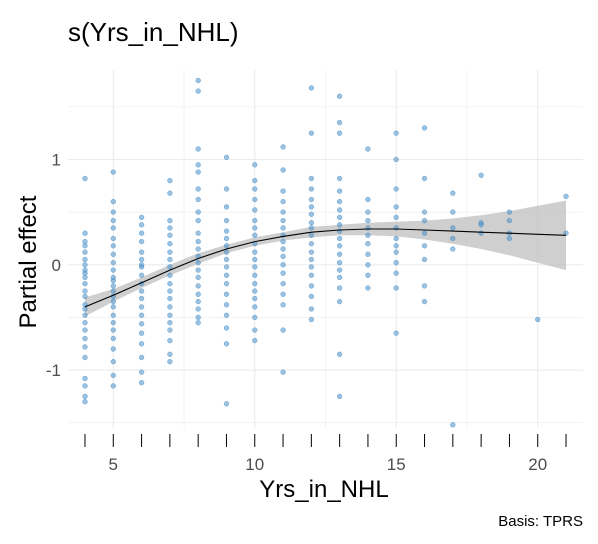 The image size is (598, 544). I want to click on x-axis-tick-labels: 5 10 15 20, so click(328, 464).